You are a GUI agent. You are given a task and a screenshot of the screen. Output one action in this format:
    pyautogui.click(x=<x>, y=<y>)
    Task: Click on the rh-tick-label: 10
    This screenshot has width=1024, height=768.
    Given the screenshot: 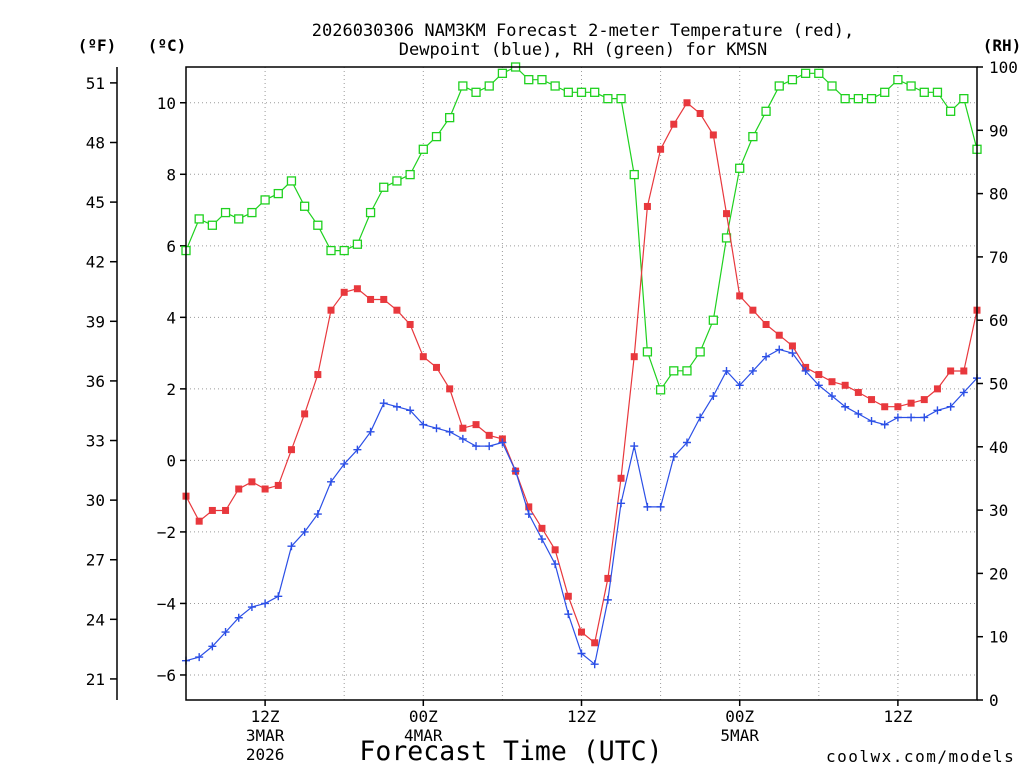 What is the action you would take?
    pyautogui.click(x=998, y=637)
    